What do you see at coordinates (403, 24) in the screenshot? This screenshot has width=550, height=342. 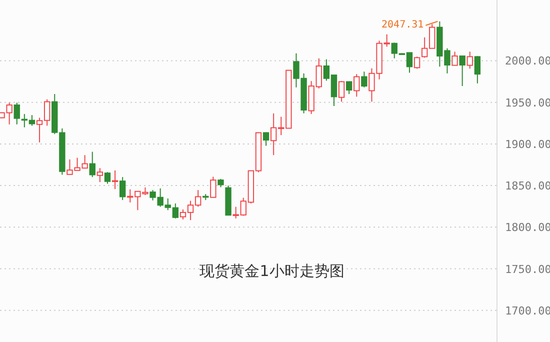 I see `annotation: 2047.31` at bounding box center [403, 24].